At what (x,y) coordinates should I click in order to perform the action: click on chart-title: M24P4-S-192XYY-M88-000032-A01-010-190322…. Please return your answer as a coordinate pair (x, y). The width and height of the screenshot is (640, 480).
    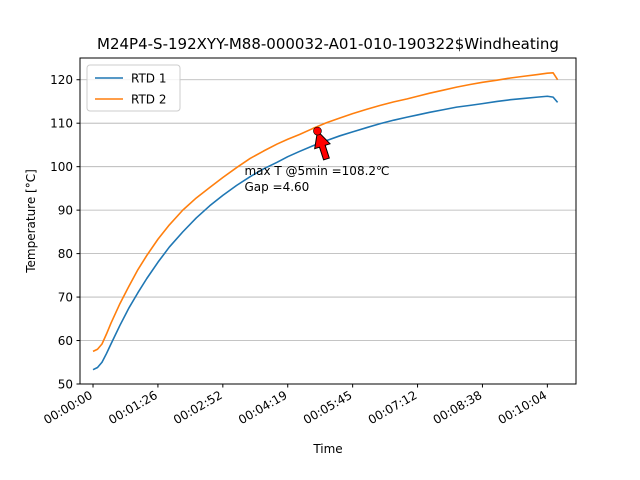
    Looking at the image, I should click on (328, 44).